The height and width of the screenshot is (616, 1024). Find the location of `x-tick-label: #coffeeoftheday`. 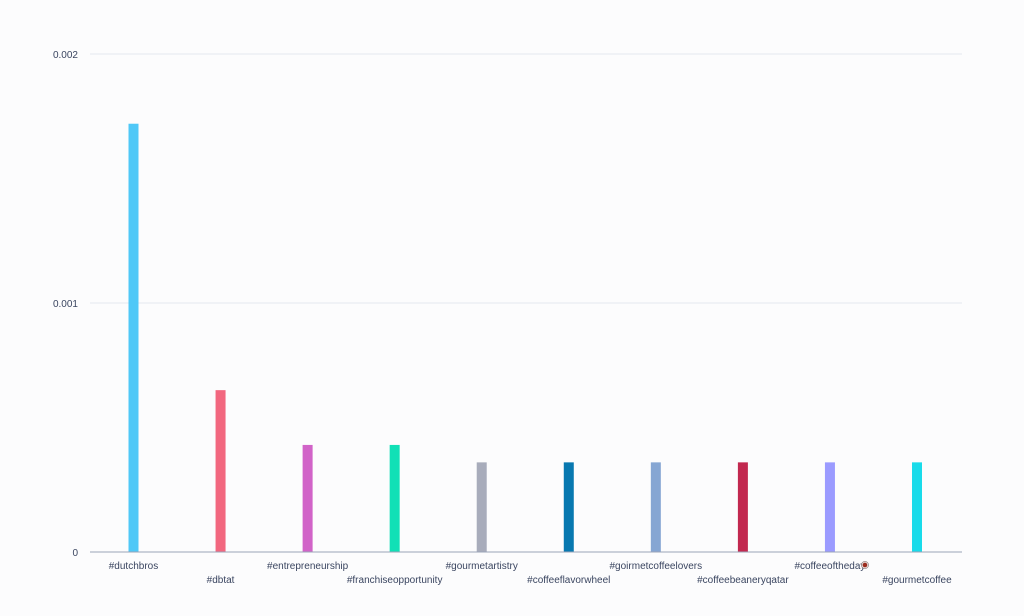

x-tick-label: #coffeeoftheday is located at coordinates (829, 566).